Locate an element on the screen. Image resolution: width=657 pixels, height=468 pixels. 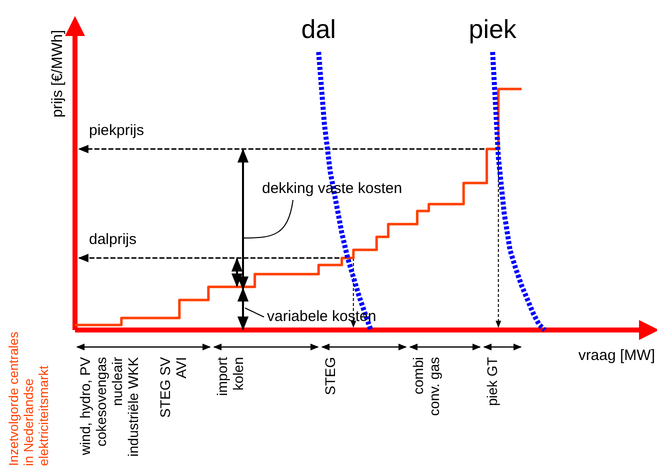
annotation: dekking vaste kosten is located at coordinates (332, 188).